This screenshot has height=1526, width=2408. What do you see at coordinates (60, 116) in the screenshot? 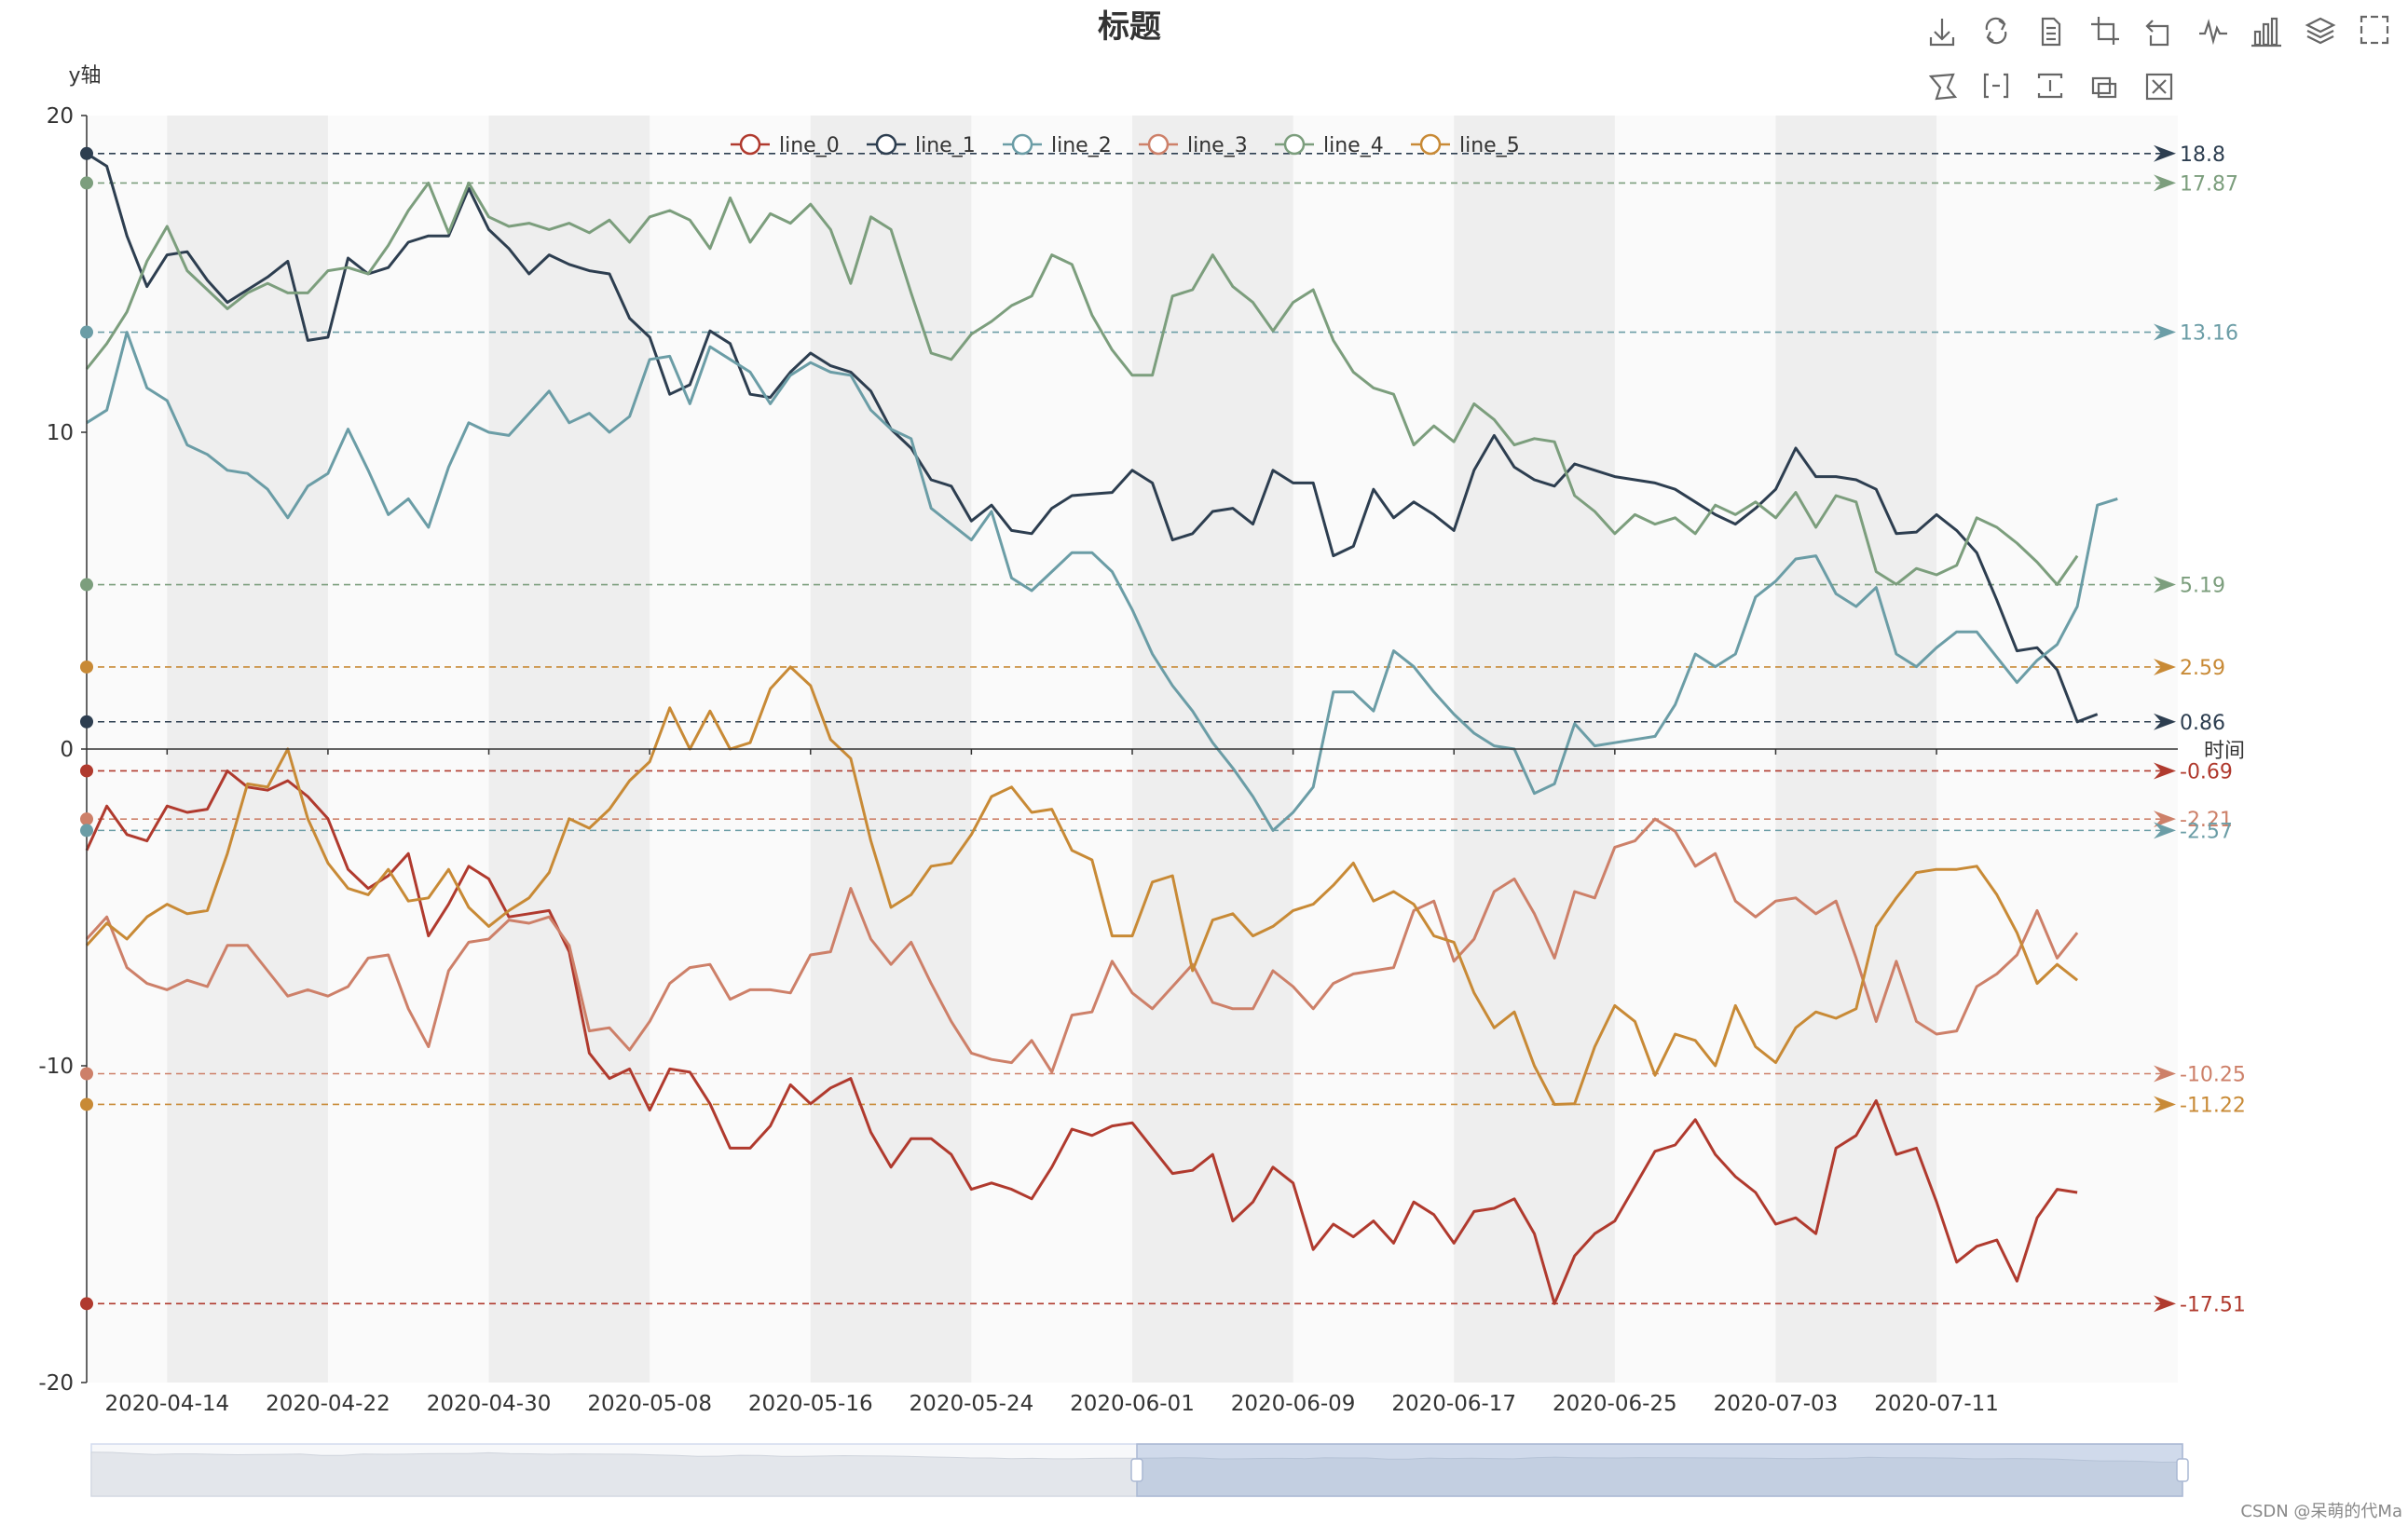
I see `y-tick-label: 20` at bounding box center [60, 116].